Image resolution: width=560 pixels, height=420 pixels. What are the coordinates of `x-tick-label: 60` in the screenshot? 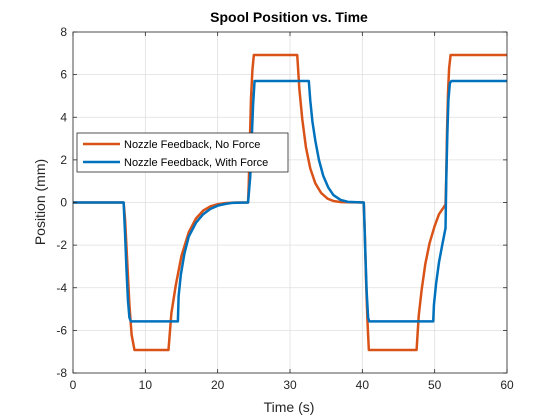 It's located at (507, 385).